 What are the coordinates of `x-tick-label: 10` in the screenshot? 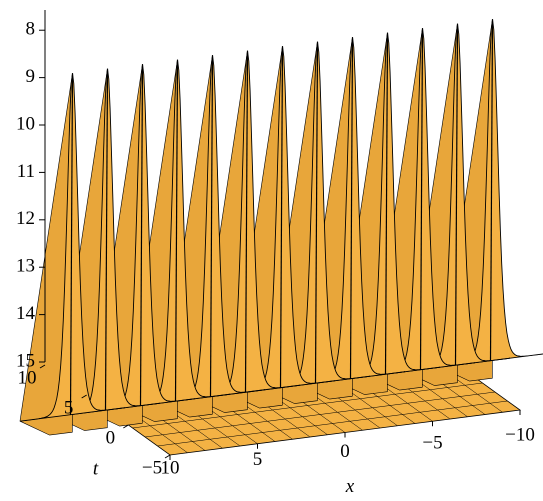 It's located at (170, 467).